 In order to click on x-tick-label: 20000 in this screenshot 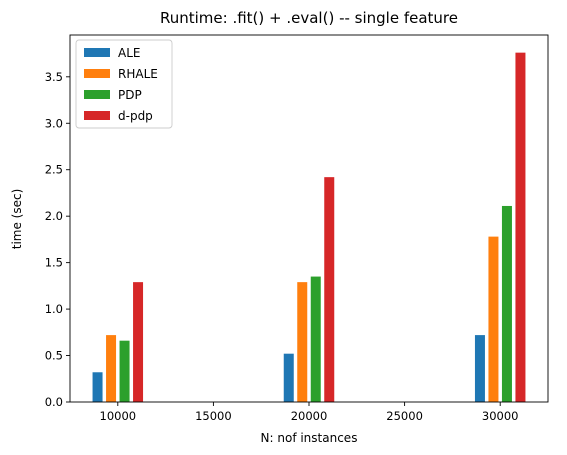, I will do `click(309, 416)`.